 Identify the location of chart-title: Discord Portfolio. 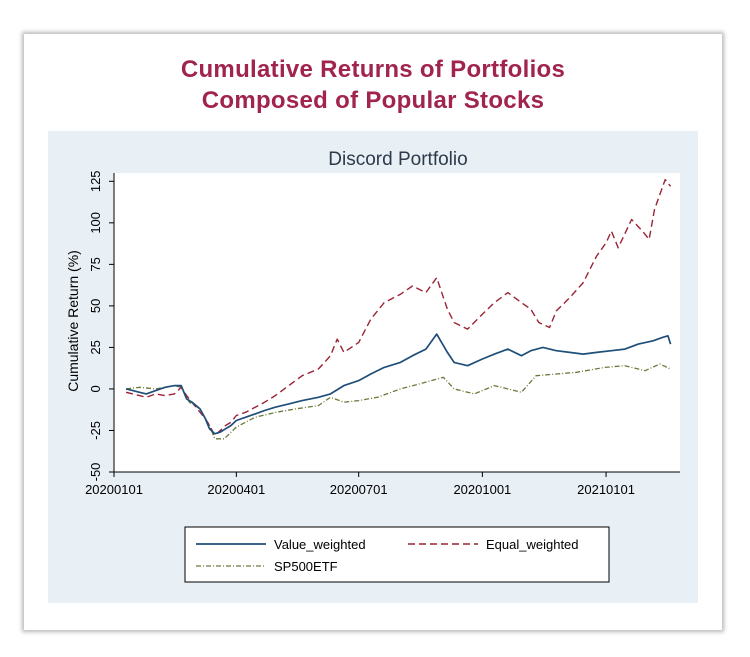
(397, 159).